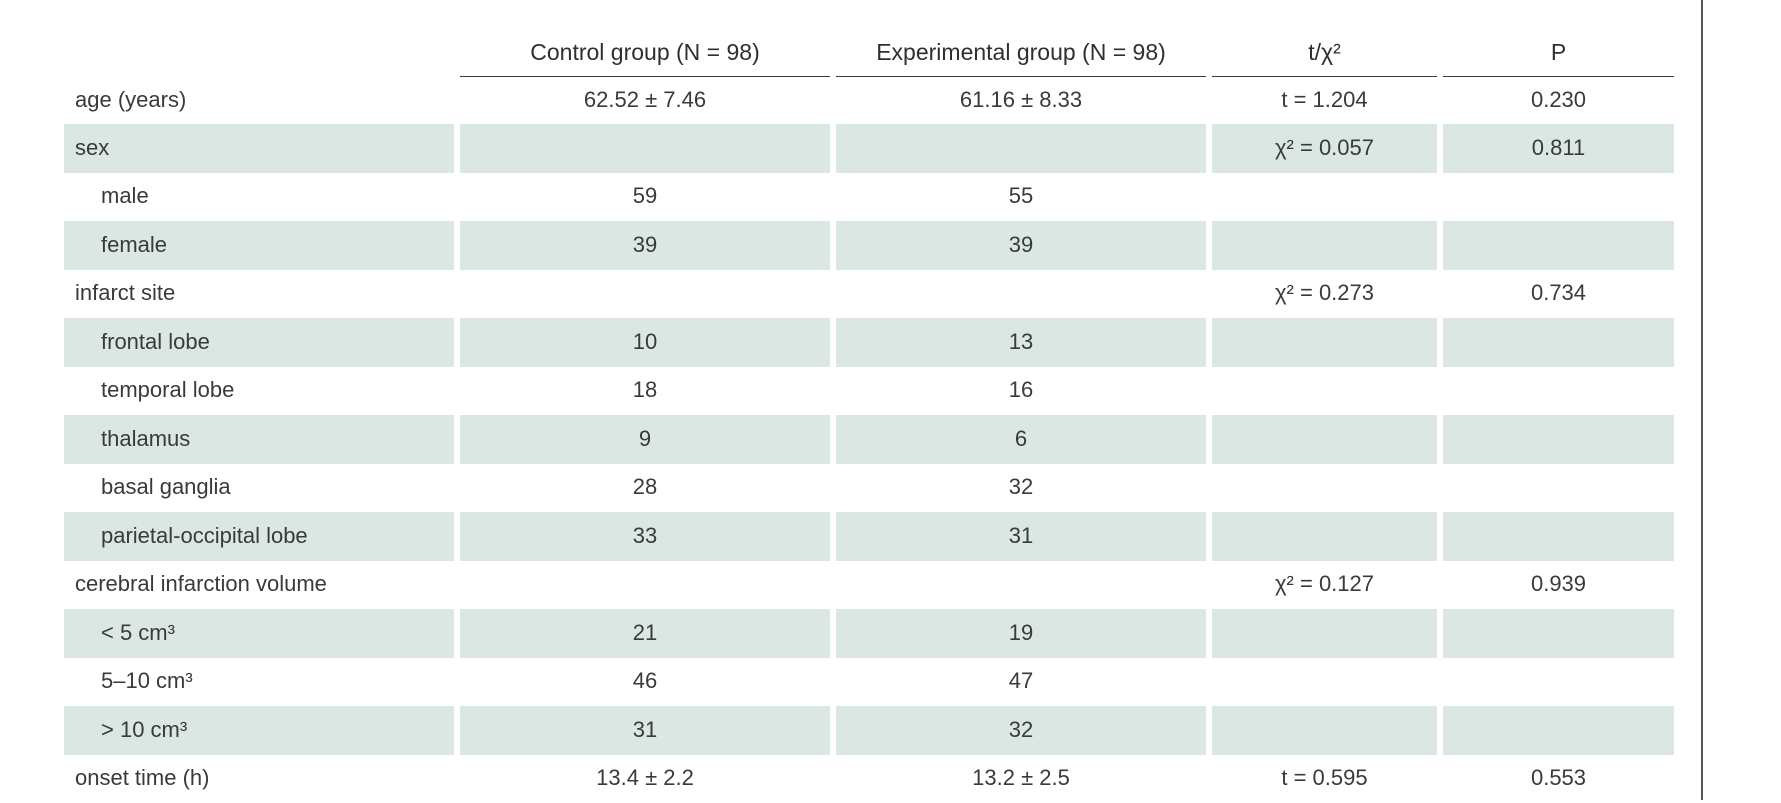 This screenshot has width=1781, height=803. Describe the element at coordinates (645, 391) in the screenshot. I see `control-value: 18` at that location.